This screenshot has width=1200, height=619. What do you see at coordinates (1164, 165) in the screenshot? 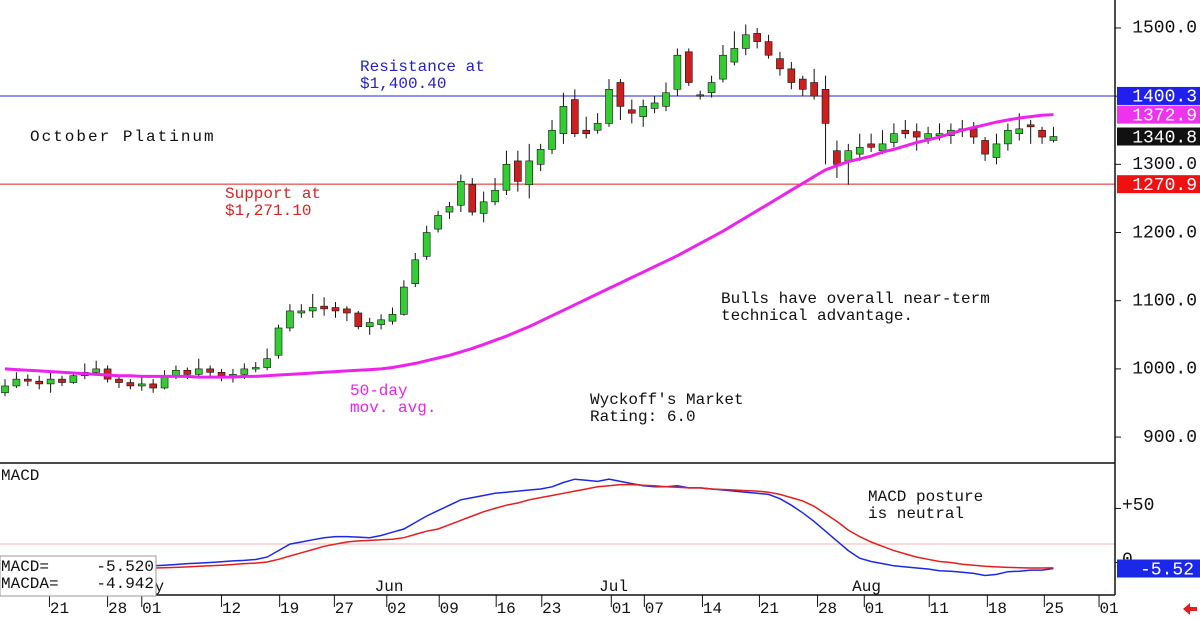
I see `y-tick-label: 1300.0` at bounding box center [1164, 165].